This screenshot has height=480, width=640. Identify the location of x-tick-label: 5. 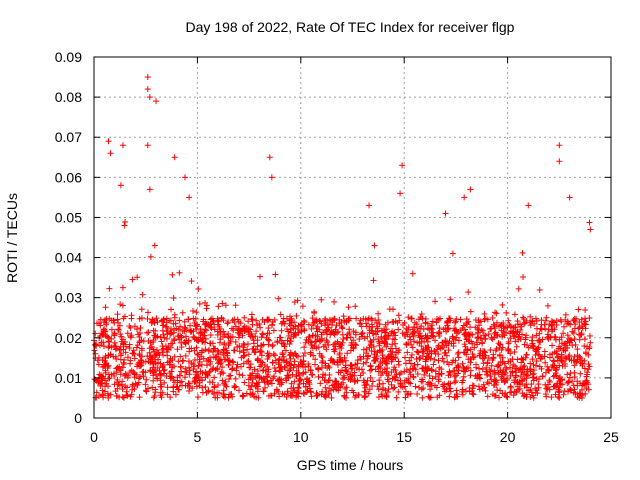
(198, 437).